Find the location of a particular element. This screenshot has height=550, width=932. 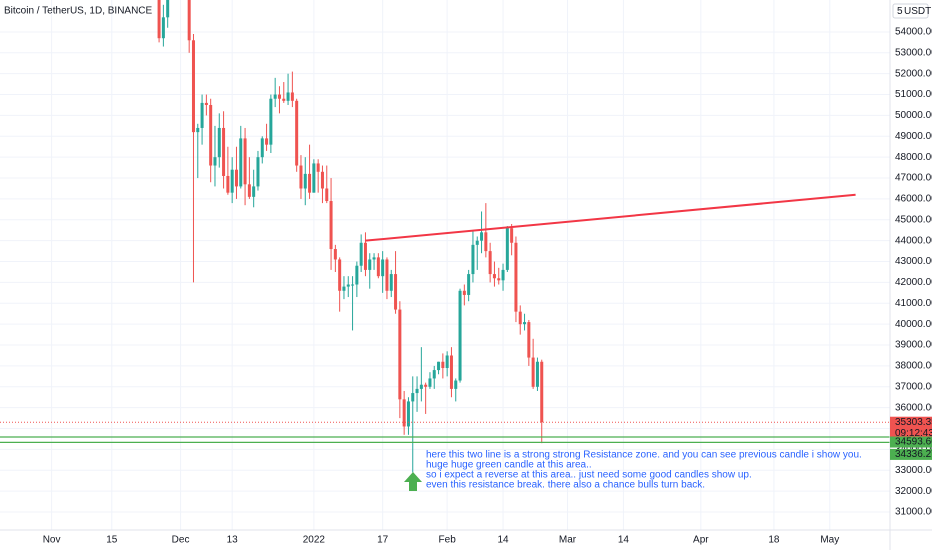

x-tick-label: Nov is located at coordinates (52, 540).